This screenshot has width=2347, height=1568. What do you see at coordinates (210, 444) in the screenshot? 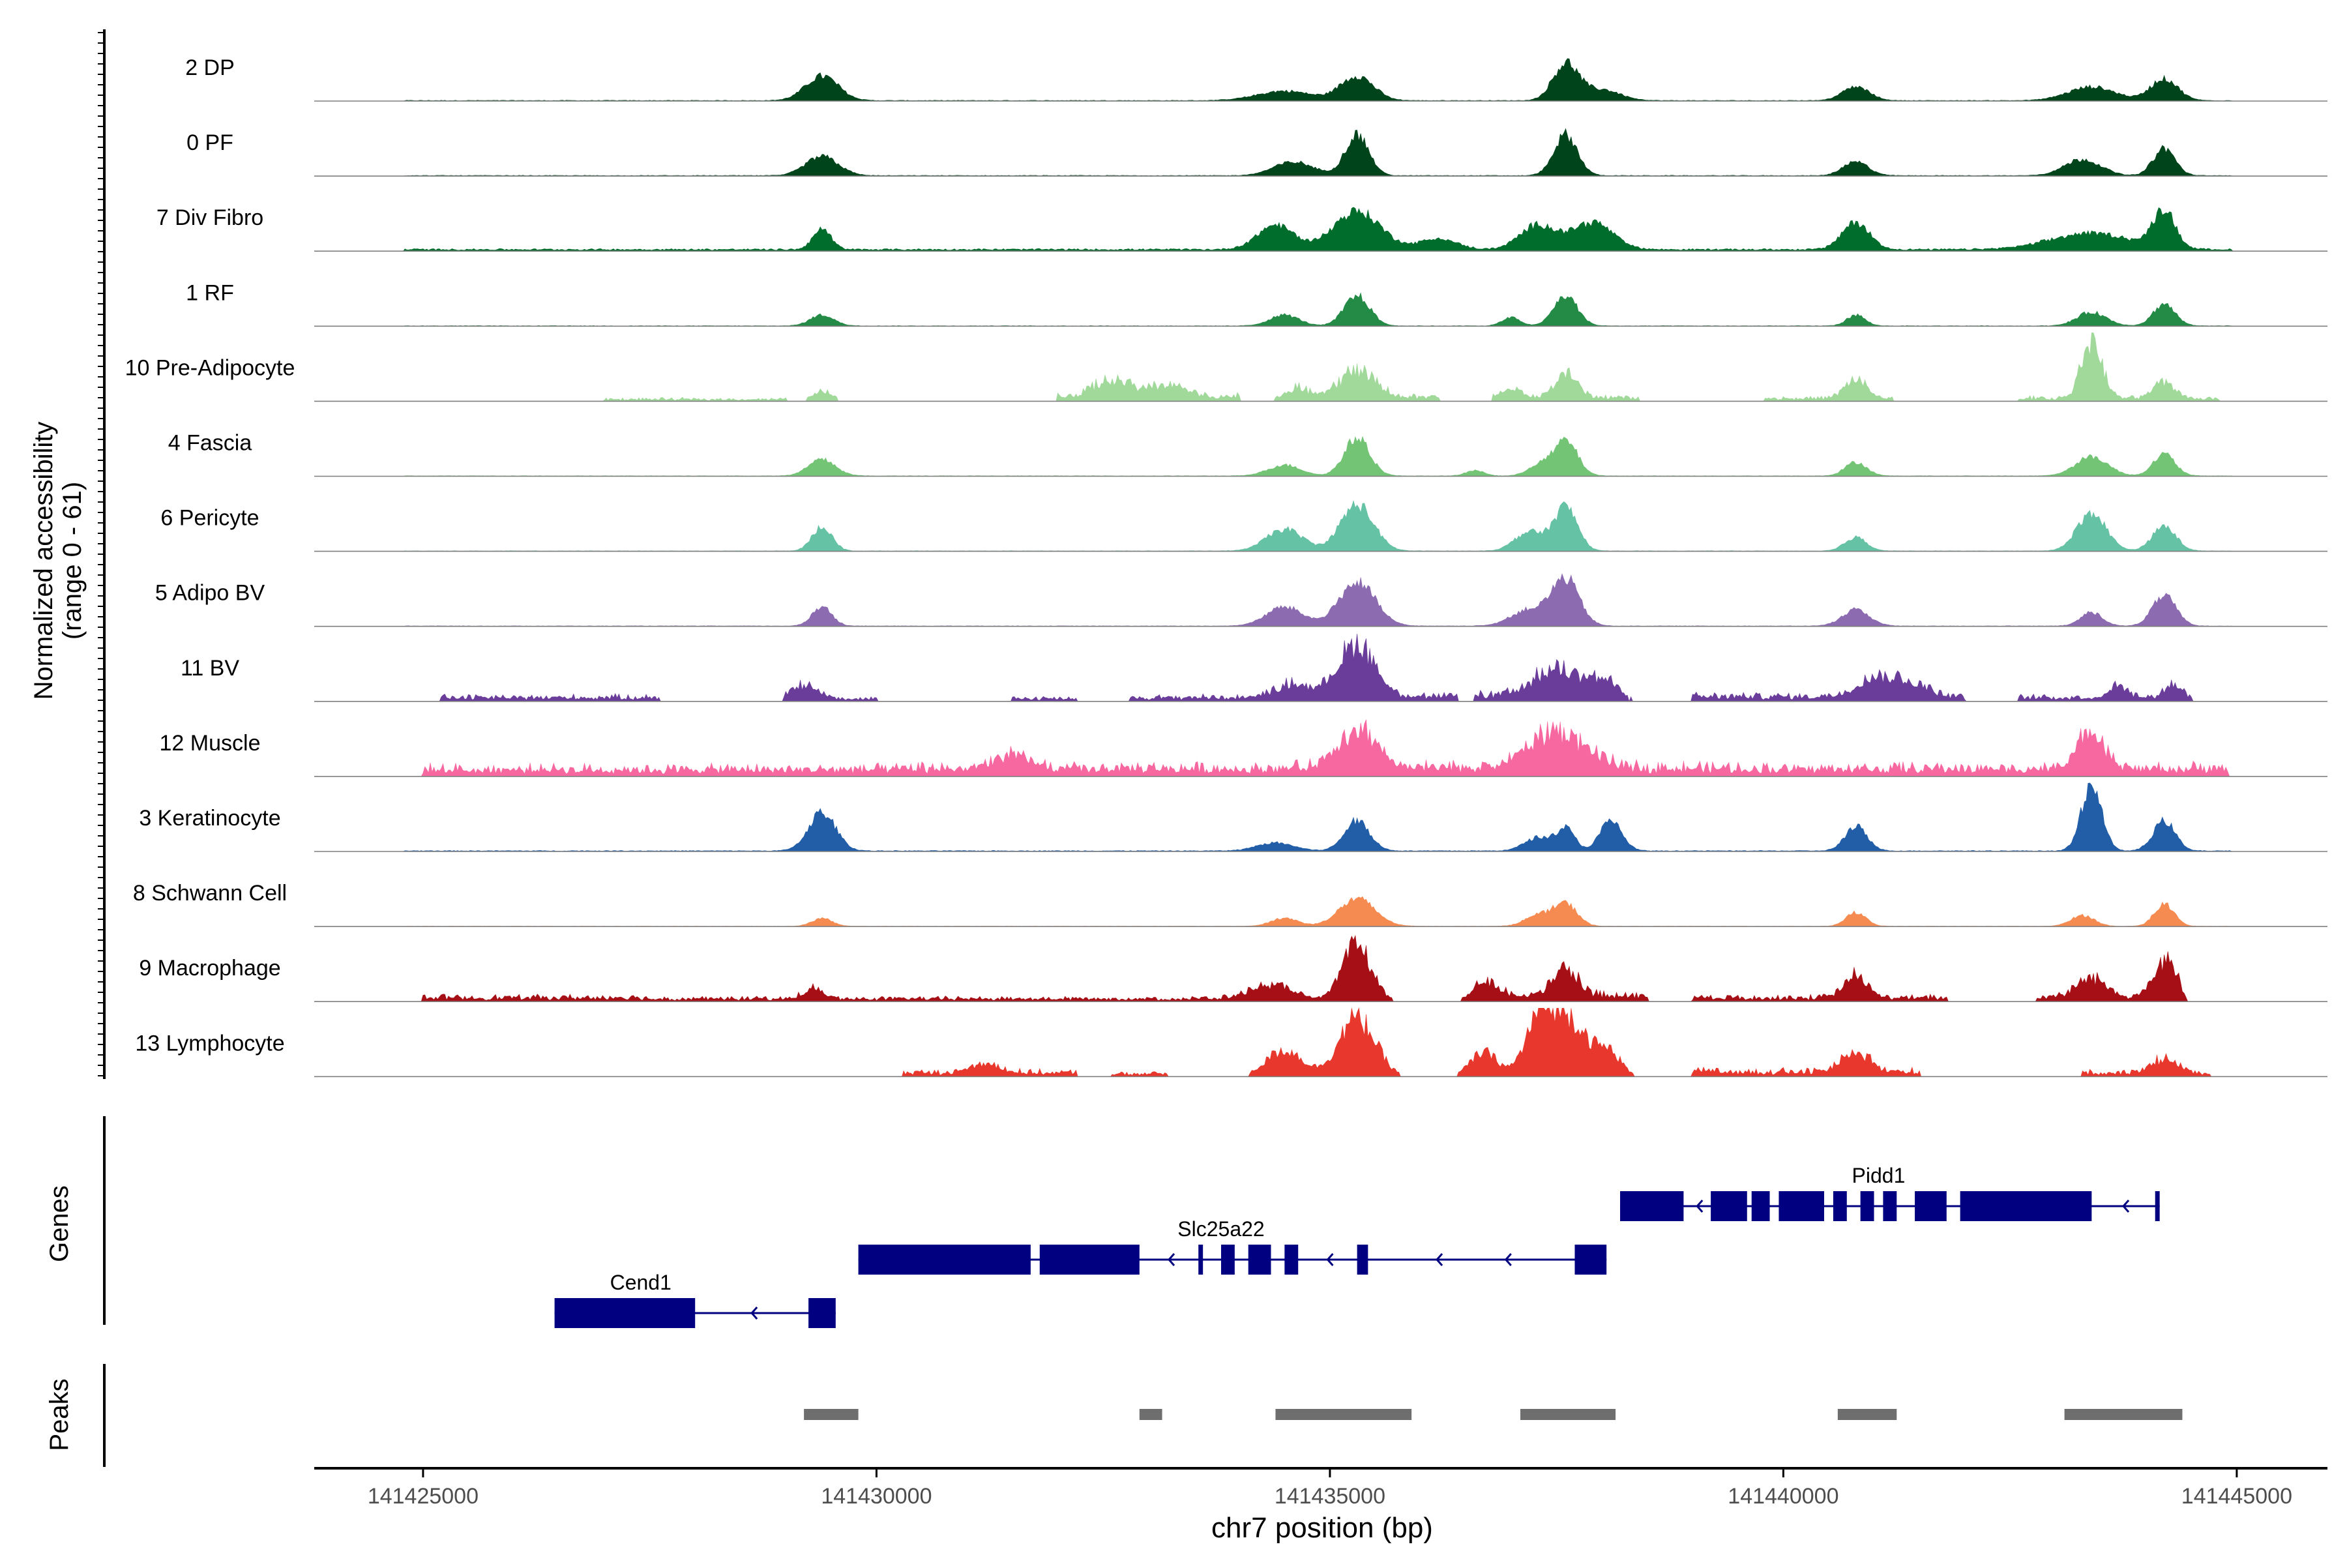
I see `track-label: 4 Fascia` at bounding box center [210, 444].